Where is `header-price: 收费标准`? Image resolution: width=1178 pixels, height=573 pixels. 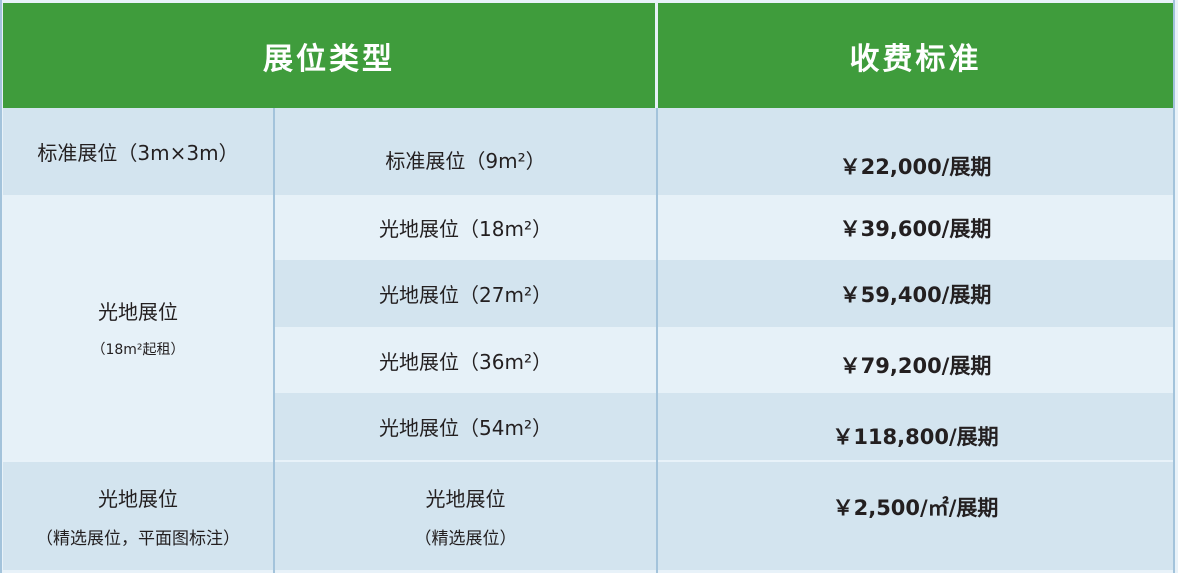 header-price: 收费标准 is located at coordinates (915, 55).